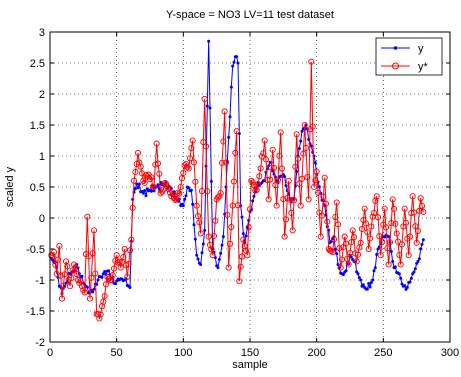 This screenshot has height=377, width=461. What do you see at coordinates (395, 48) in the screenshot?
I see `legend-y-marker` at bounding box center [395, 48].